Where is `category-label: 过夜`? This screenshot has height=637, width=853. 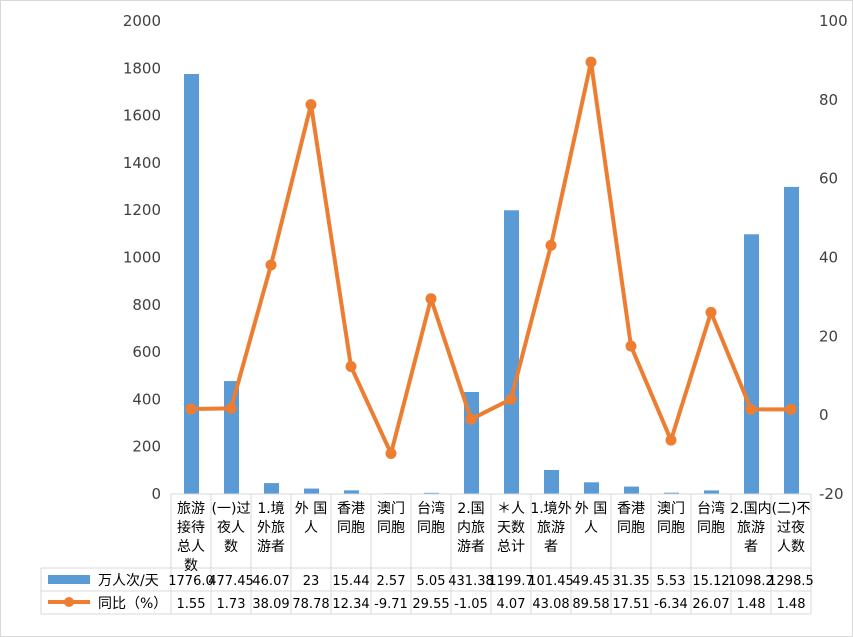
category-label: 过夜 is located at coordinates (791, 528).